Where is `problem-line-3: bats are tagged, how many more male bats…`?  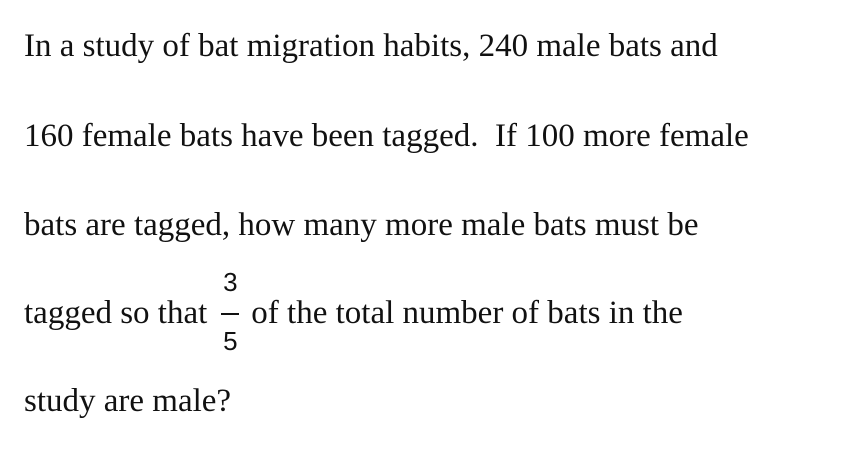 problem-line-3: bats are tagged, how many more male bats… is located at coordinates (361, 225).